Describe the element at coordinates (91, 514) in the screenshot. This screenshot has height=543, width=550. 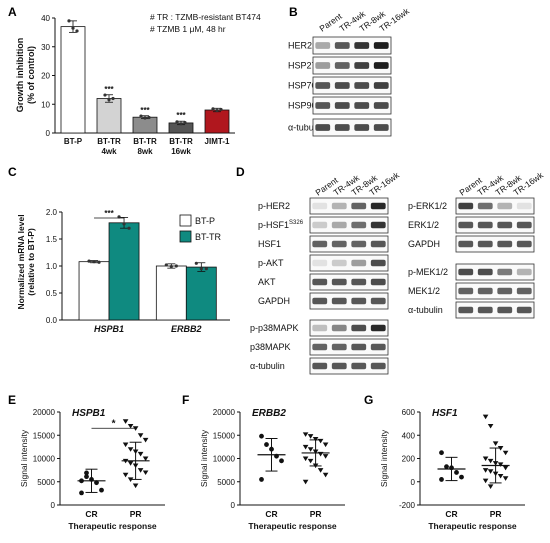
I see `panel-e-xtick-label: CR` at that location.